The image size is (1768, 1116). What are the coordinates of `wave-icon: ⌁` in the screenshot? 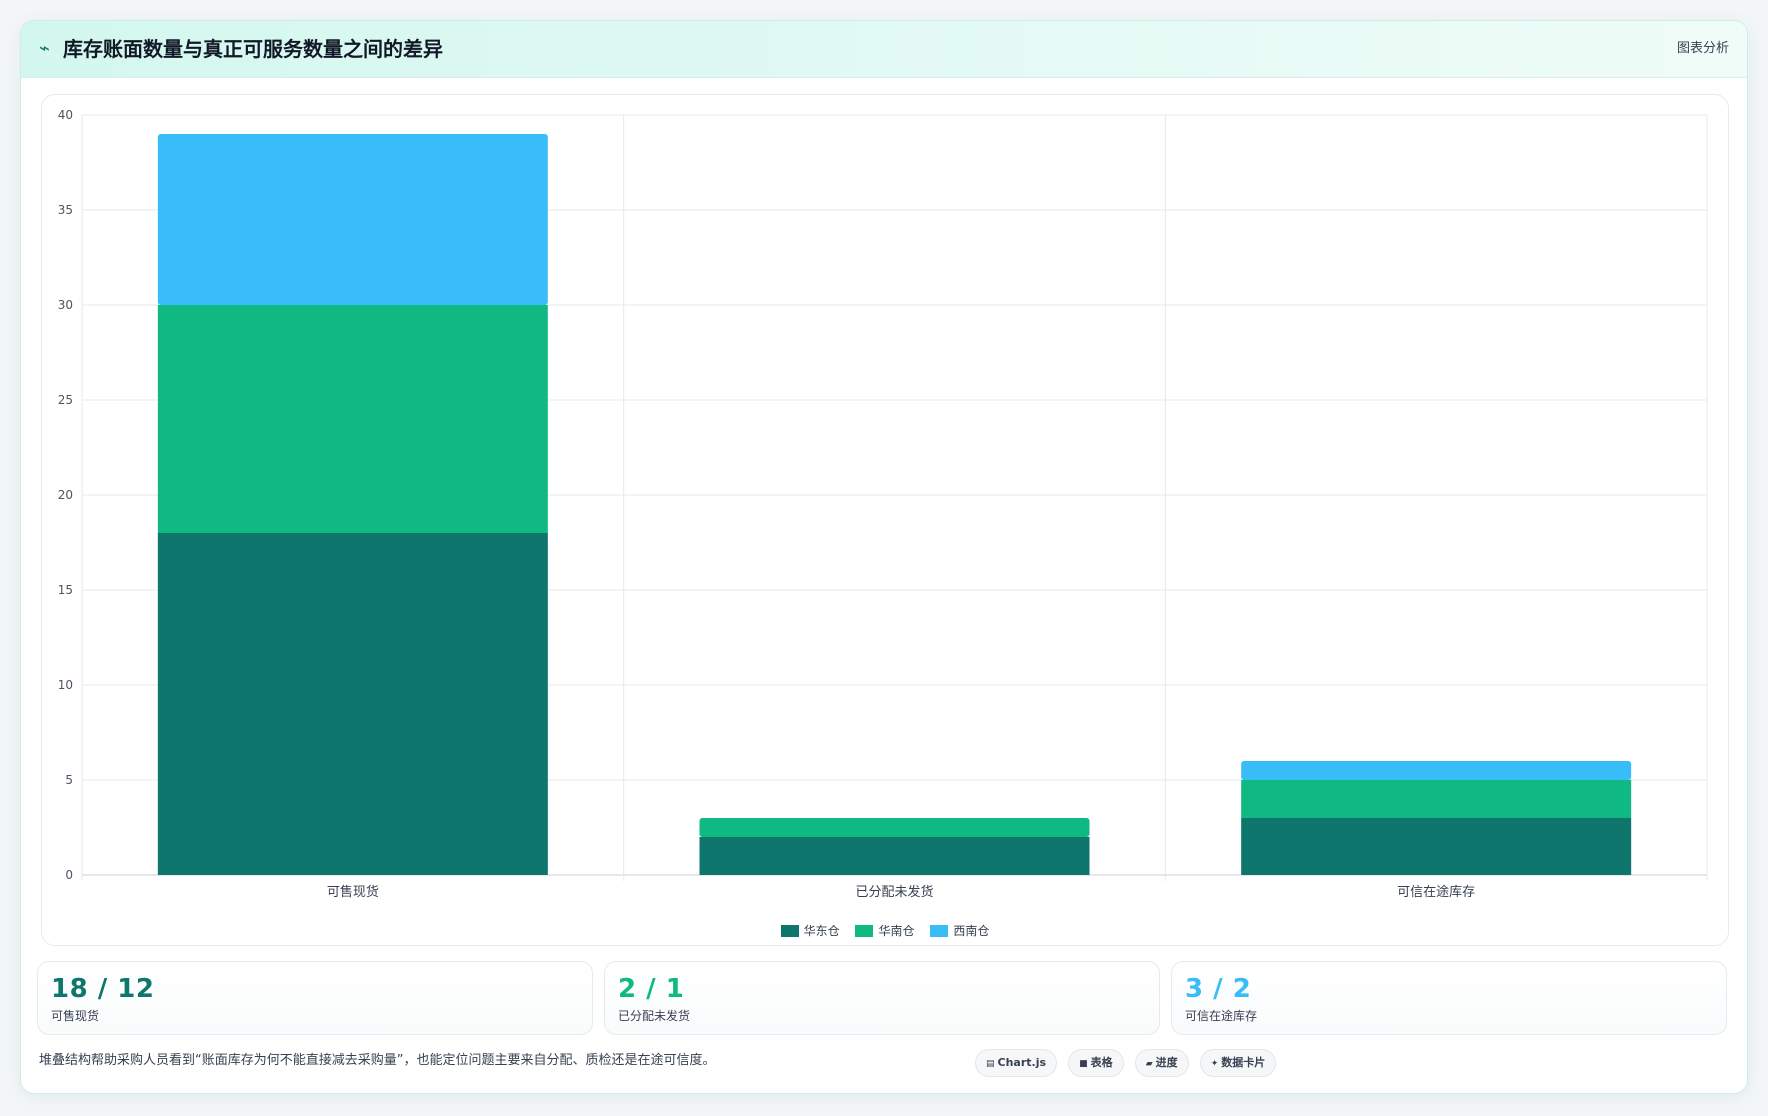 It's located at (44, 48).